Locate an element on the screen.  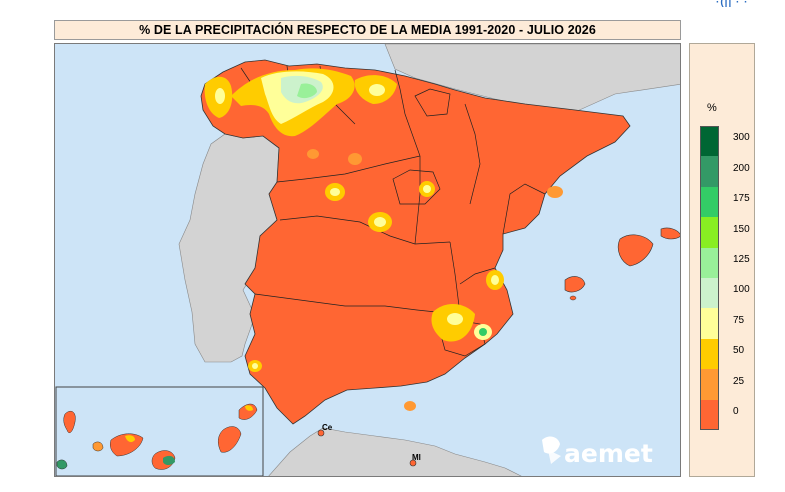
ceuta-marker is located at coordinates (321, 433).